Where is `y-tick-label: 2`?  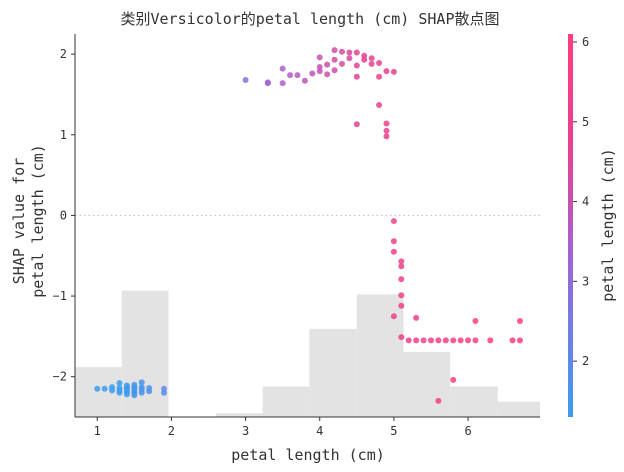
y-tick-label: 2 is located at coordinates (63, 54).